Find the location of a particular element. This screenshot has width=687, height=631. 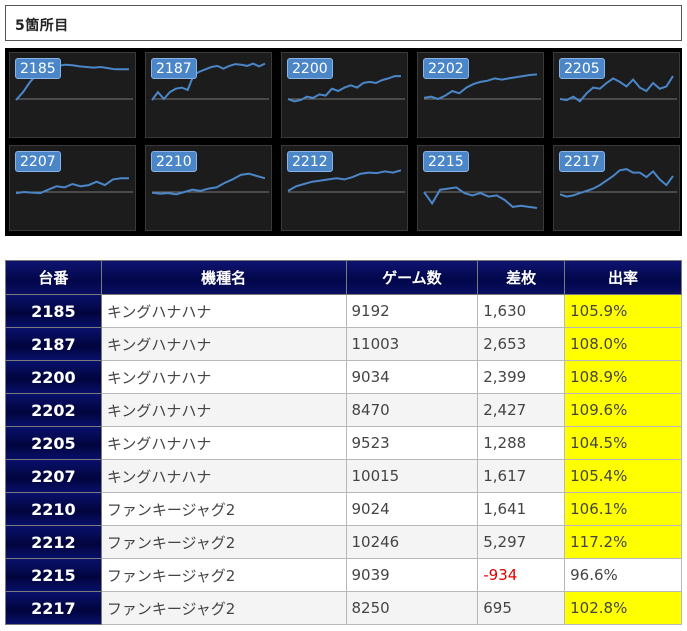

slump-graph-2202: 2202 is located at coordinates (480, 95).